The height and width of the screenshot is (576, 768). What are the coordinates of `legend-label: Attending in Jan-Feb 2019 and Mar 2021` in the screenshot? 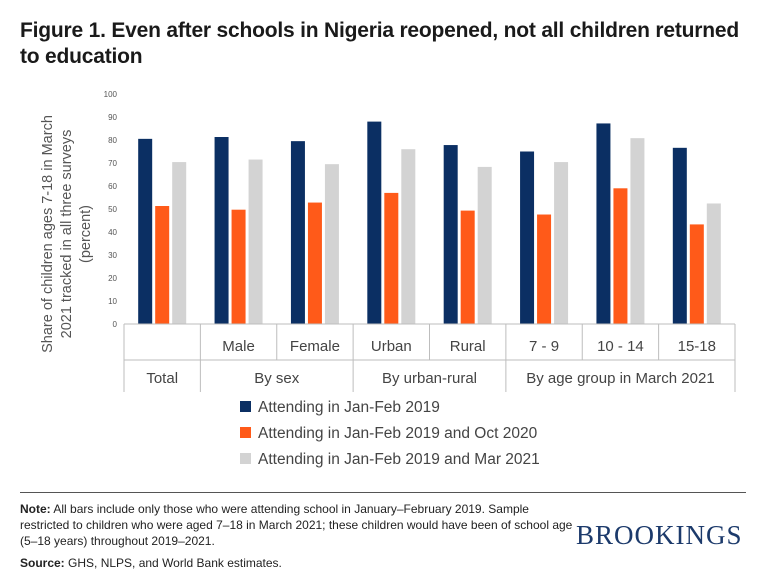 It's located at (399, 459).